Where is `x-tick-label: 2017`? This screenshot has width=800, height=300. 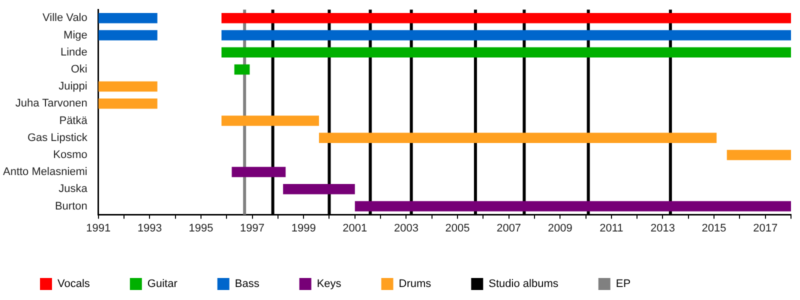
x-tick-label: 2017 is located at coordinates (765, 228).